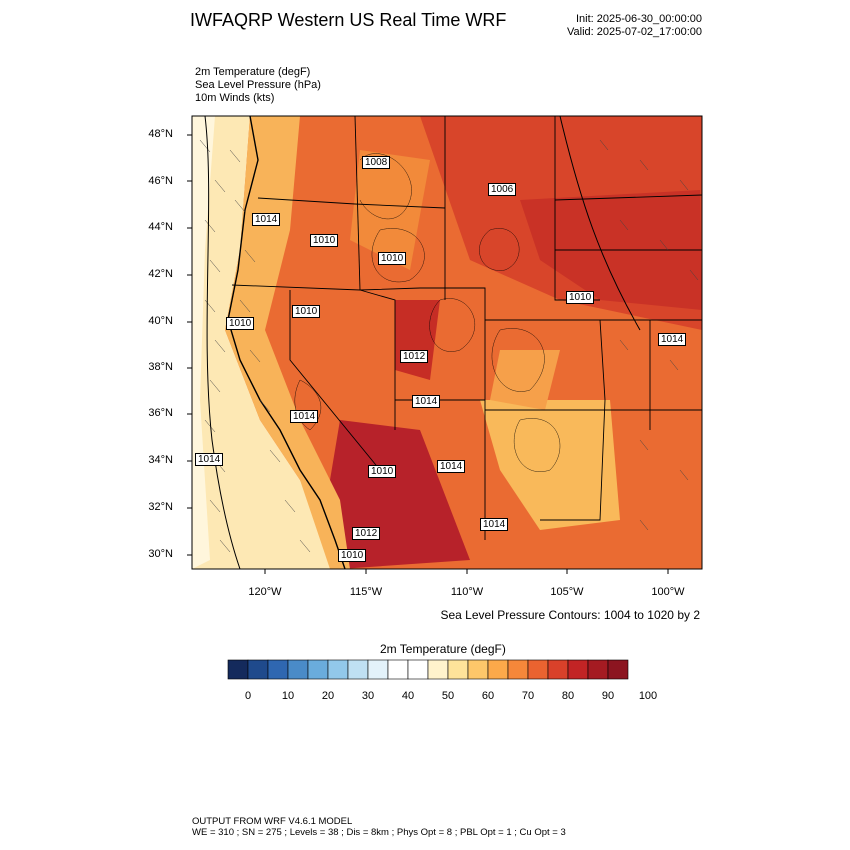 The width and height of the screenshot is (850, 850). Describe the element at coordinates (160, 321) in the screenshot. I see `lat-tick-40: 40°N` at that location.